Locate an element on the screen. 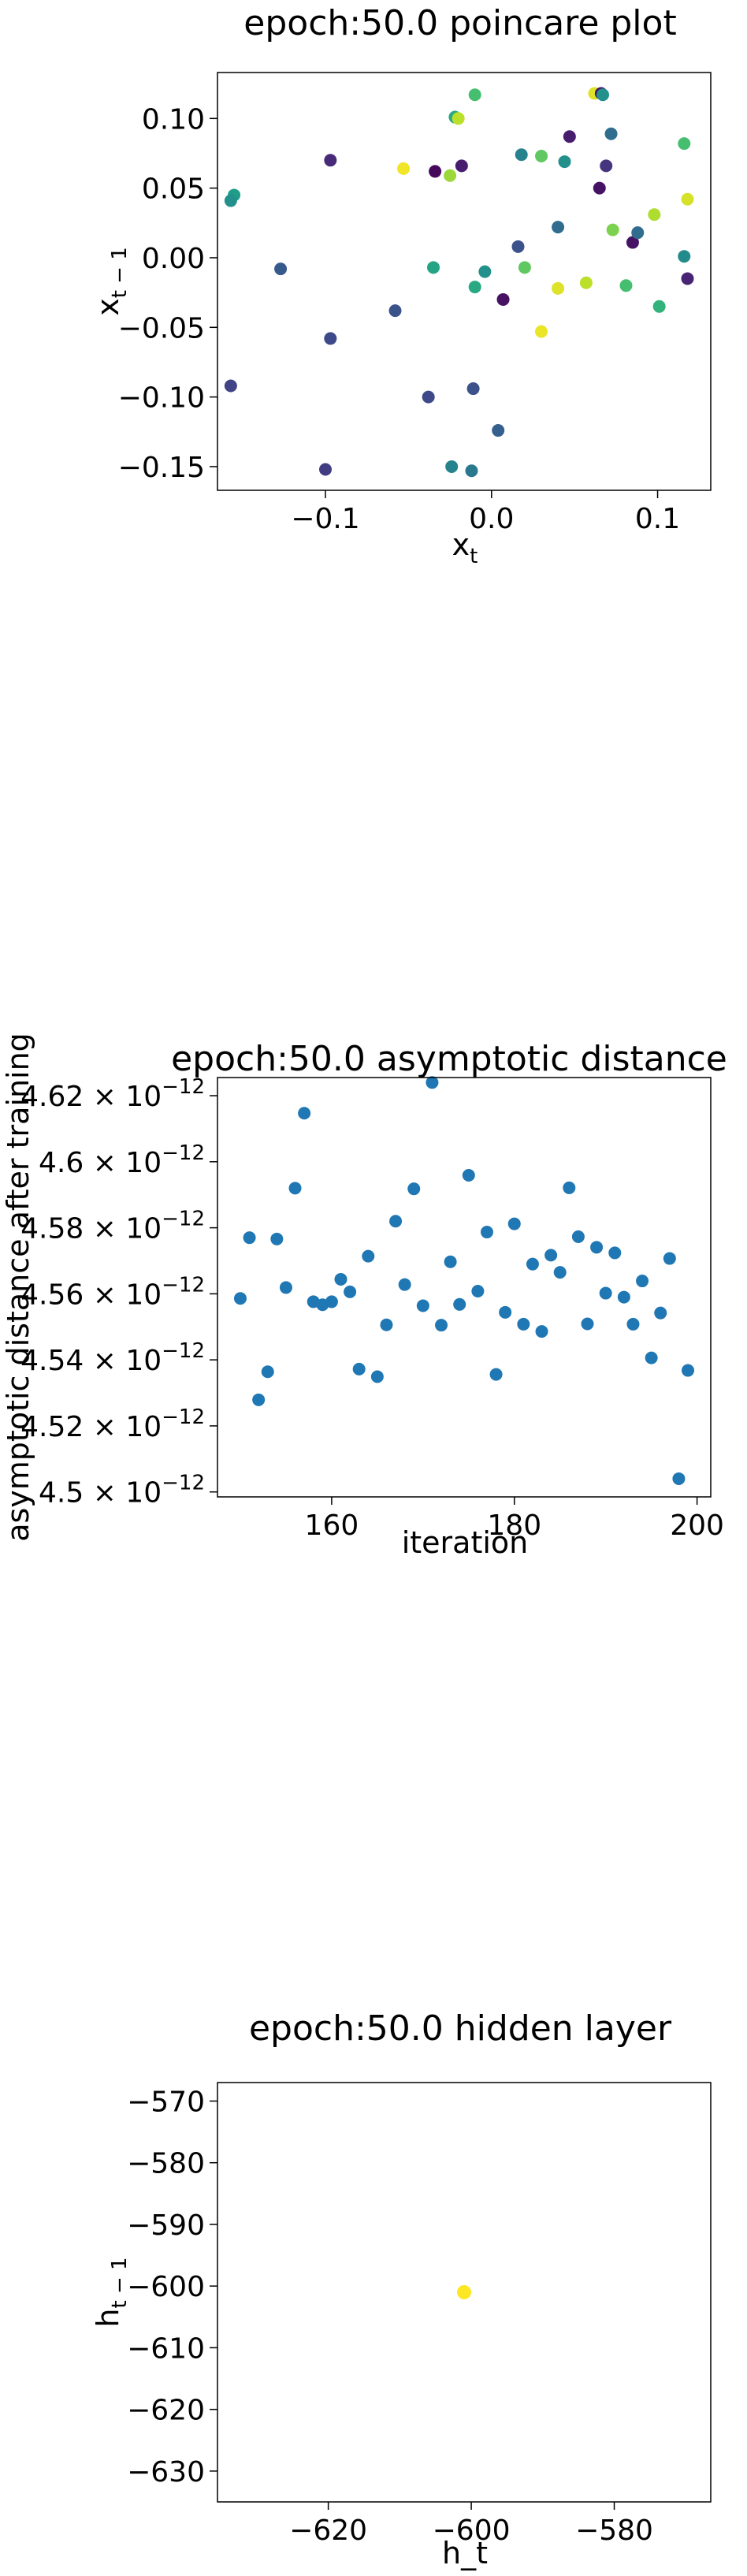 The image size is (747, 2576). poincare-plot-frame is located at coordinates (464, 281).